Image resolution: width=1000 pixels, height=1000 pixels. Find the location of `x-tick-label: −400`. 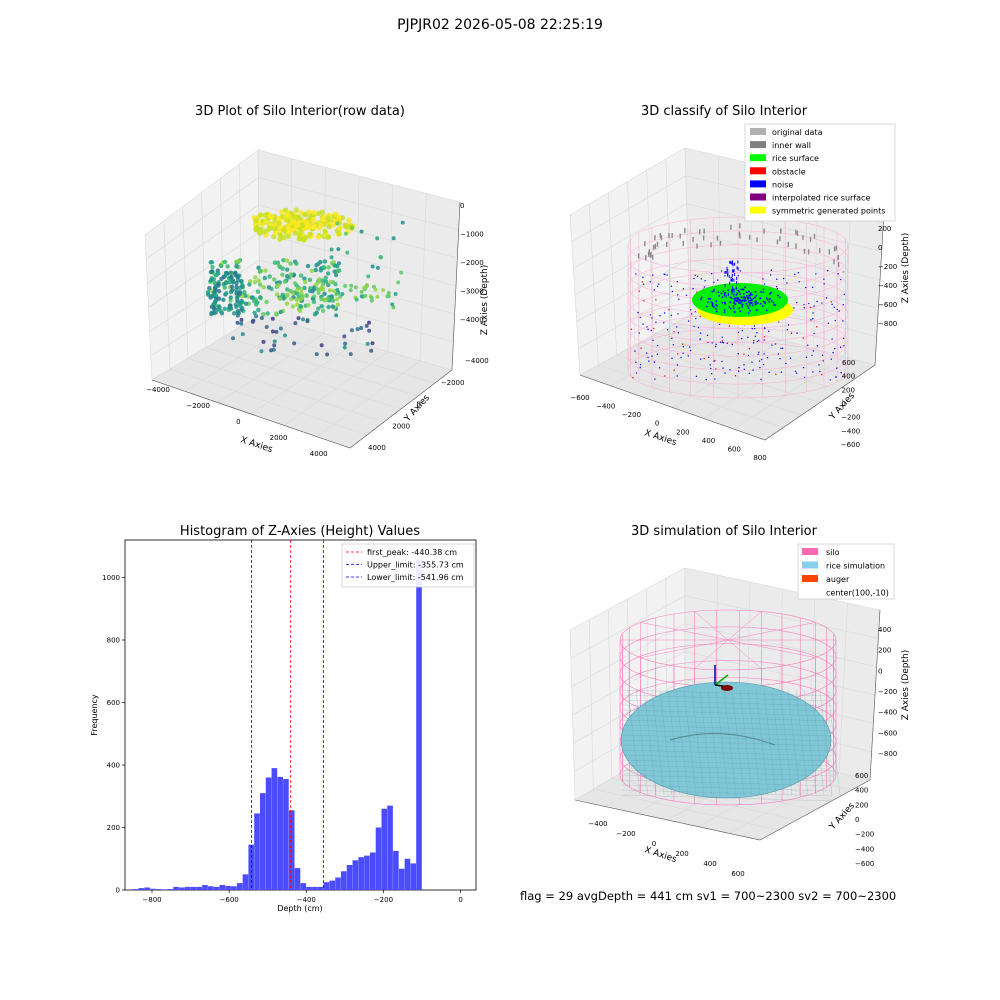

x-tick-label: −400 is located at coordinates (306, 900).